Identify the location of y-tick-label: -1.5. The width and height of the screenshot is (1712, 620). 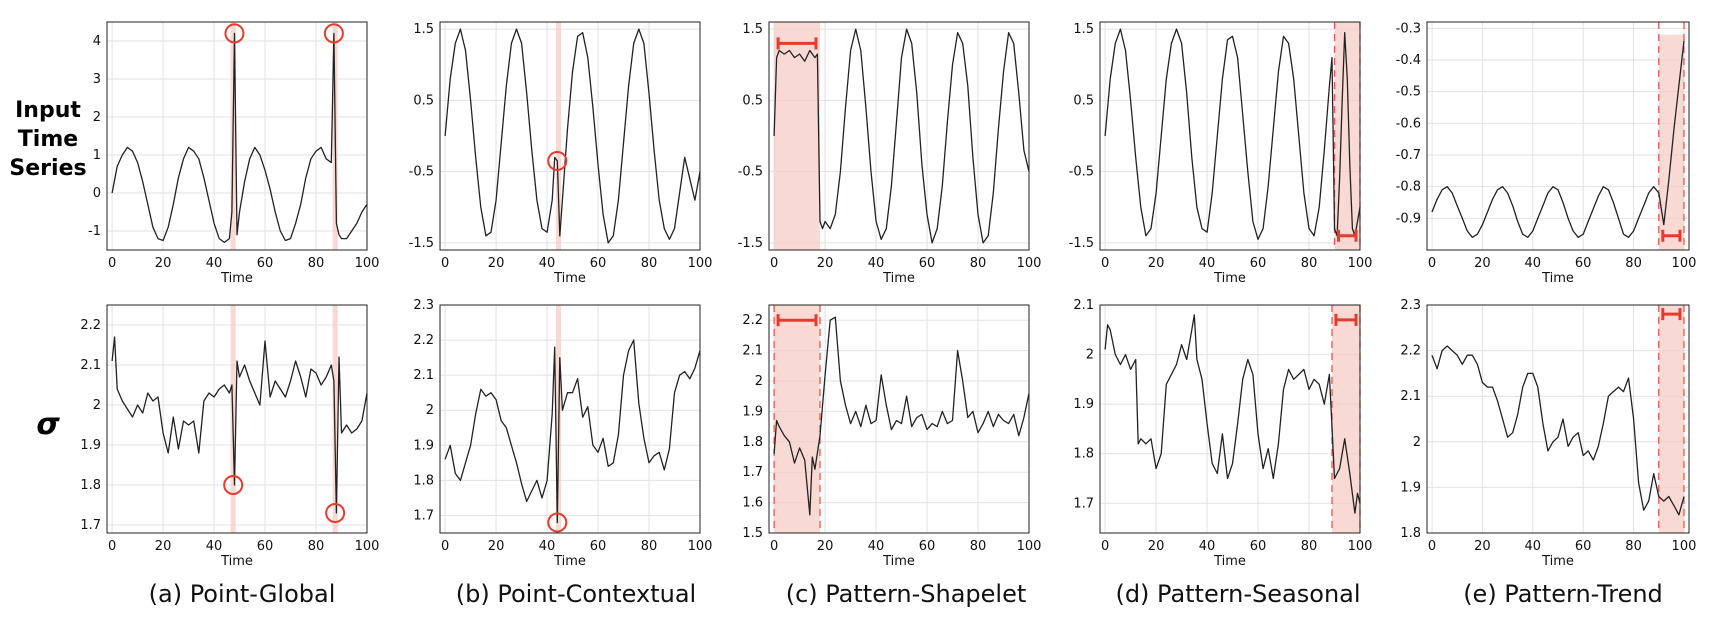
(750, 243).